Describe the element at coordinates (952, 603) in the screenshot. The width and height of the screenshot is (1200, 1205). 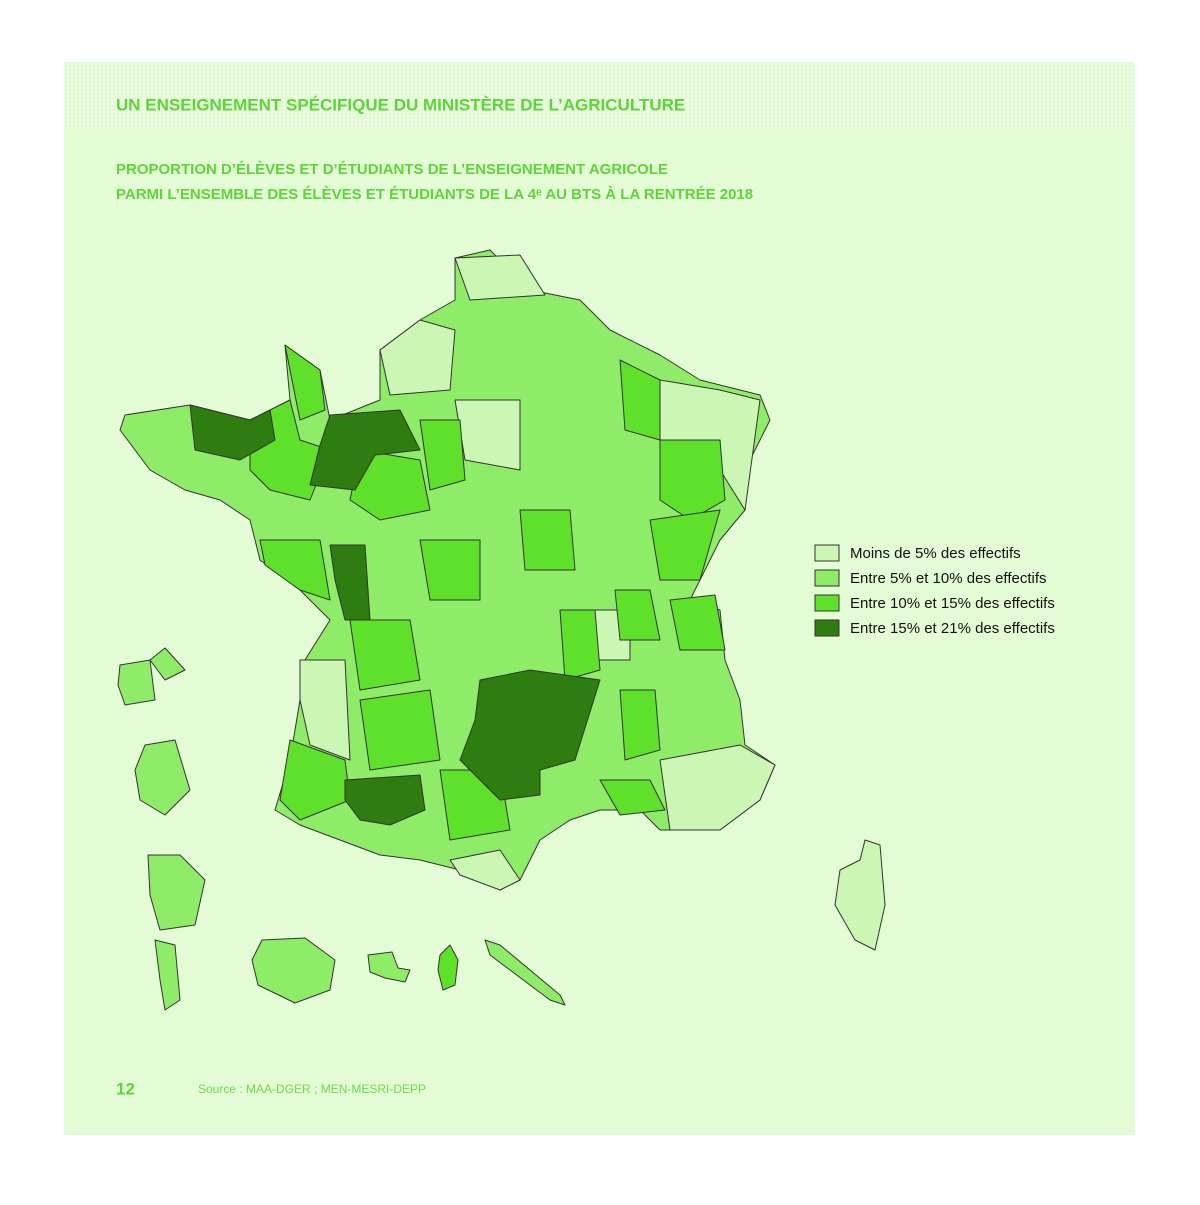
I see `legend-label: Entre 10% et 15% des effectifs` at that location.